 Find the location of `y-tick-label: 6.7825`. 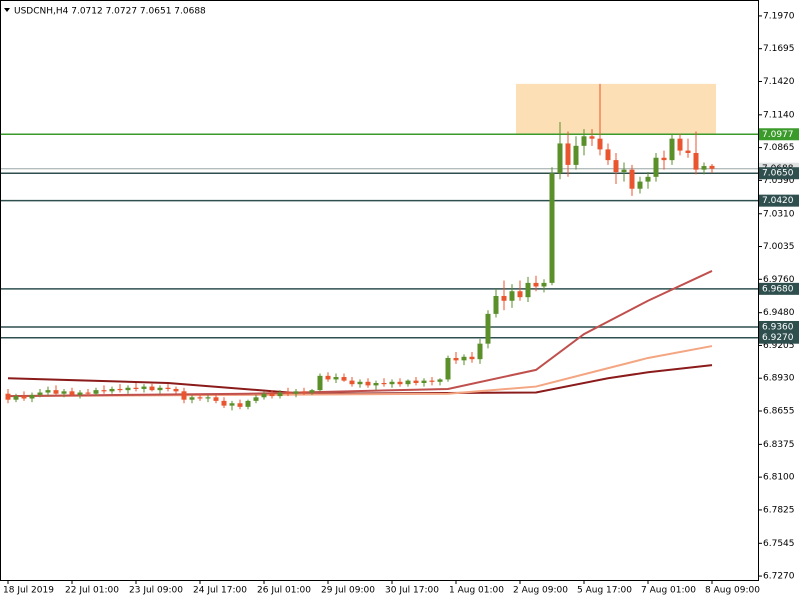

y-tick-label: 6.7825 is located at coordinates (779, 510).